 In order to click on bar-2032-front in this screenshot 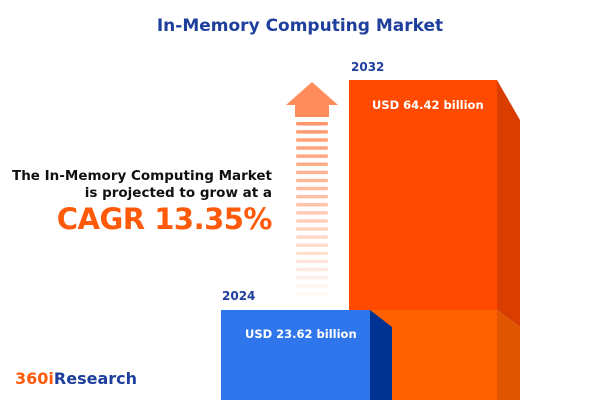, I will do `click(423, 195)`.